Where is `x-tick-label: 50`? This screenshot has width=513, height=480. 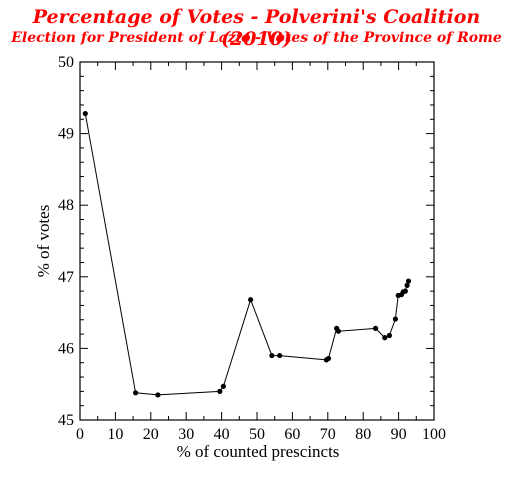
x-tick-label: 50 is located at coordinates (257, 434).